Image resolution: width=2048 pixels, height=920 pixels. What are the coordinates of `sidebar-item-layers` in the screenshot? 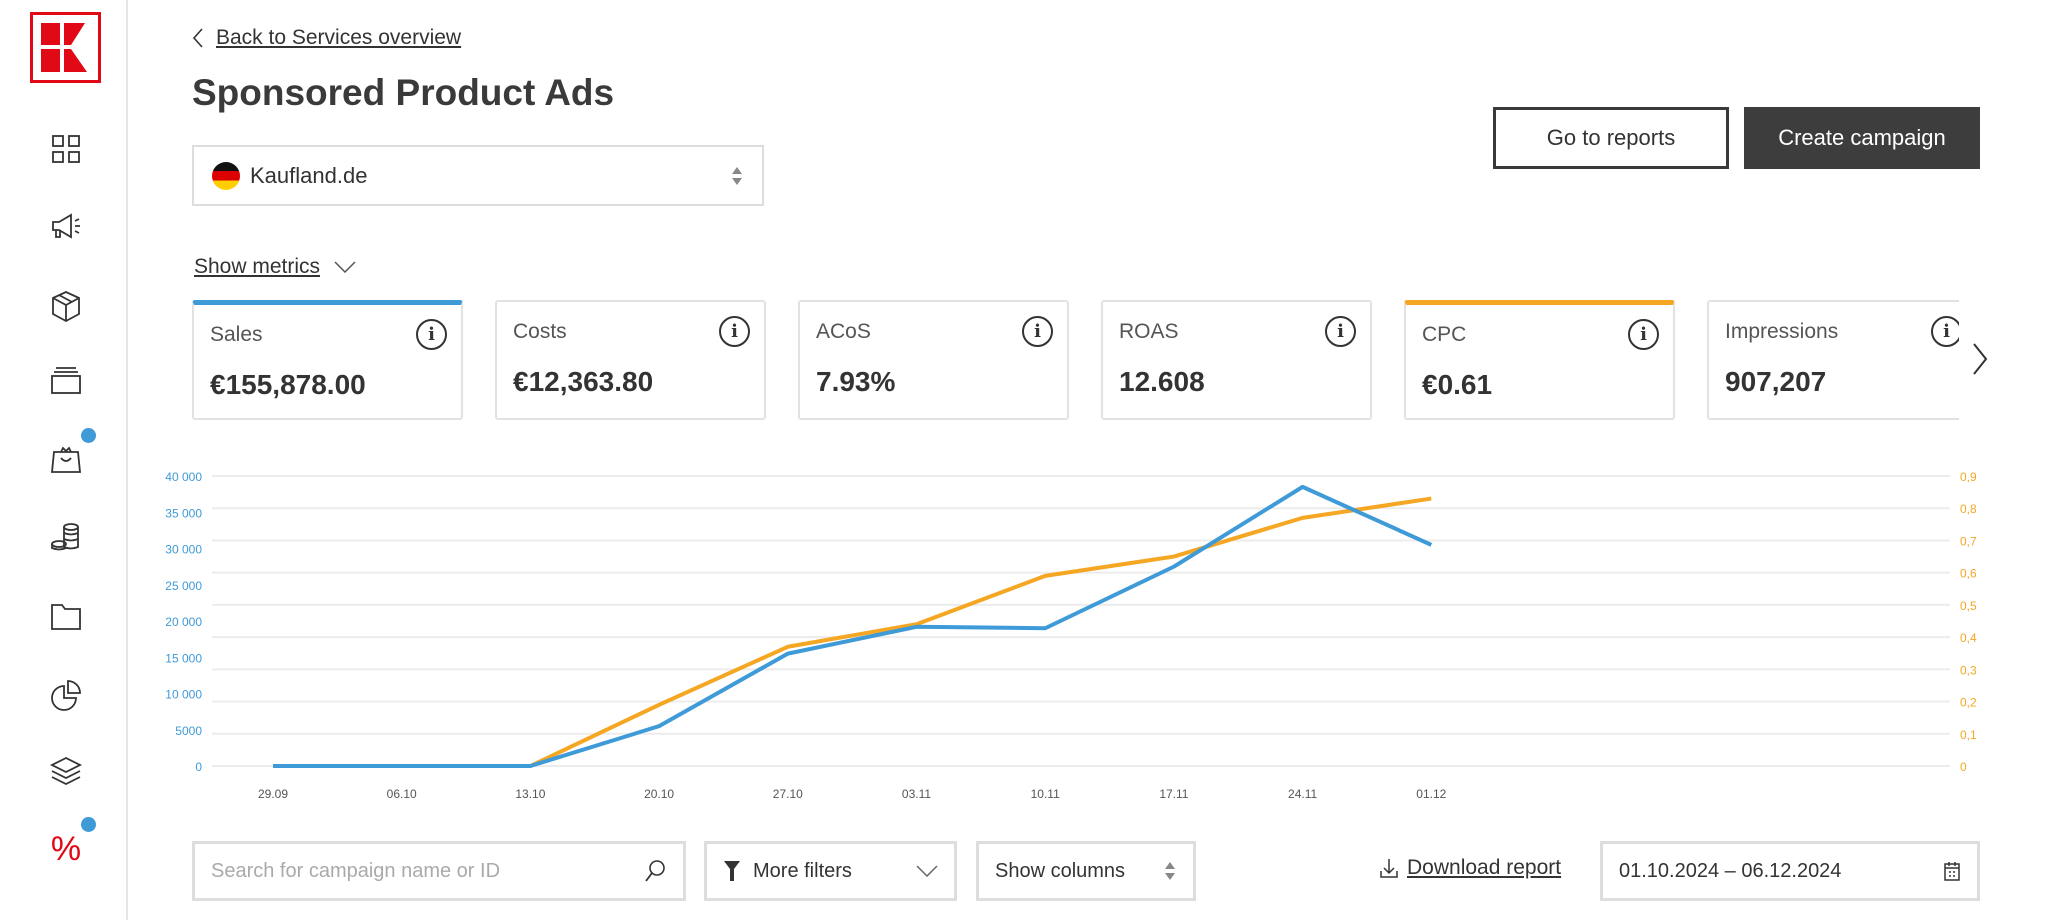 It's located at (66, 771).